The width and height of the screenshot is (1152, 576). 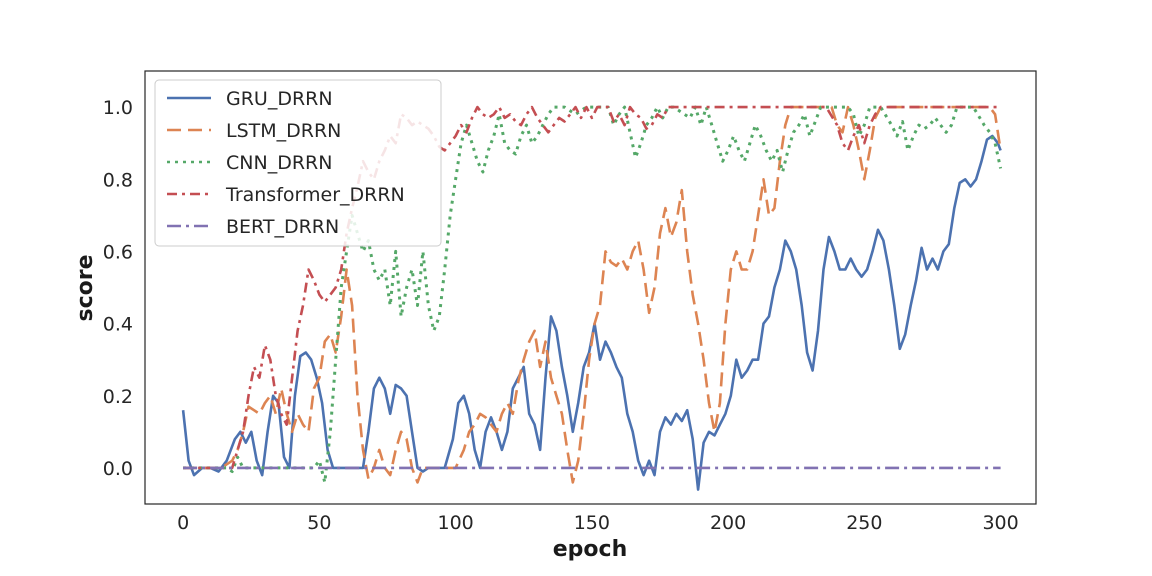 I want to click on y-tick-label: 0.2, so click(x=118, y=397).